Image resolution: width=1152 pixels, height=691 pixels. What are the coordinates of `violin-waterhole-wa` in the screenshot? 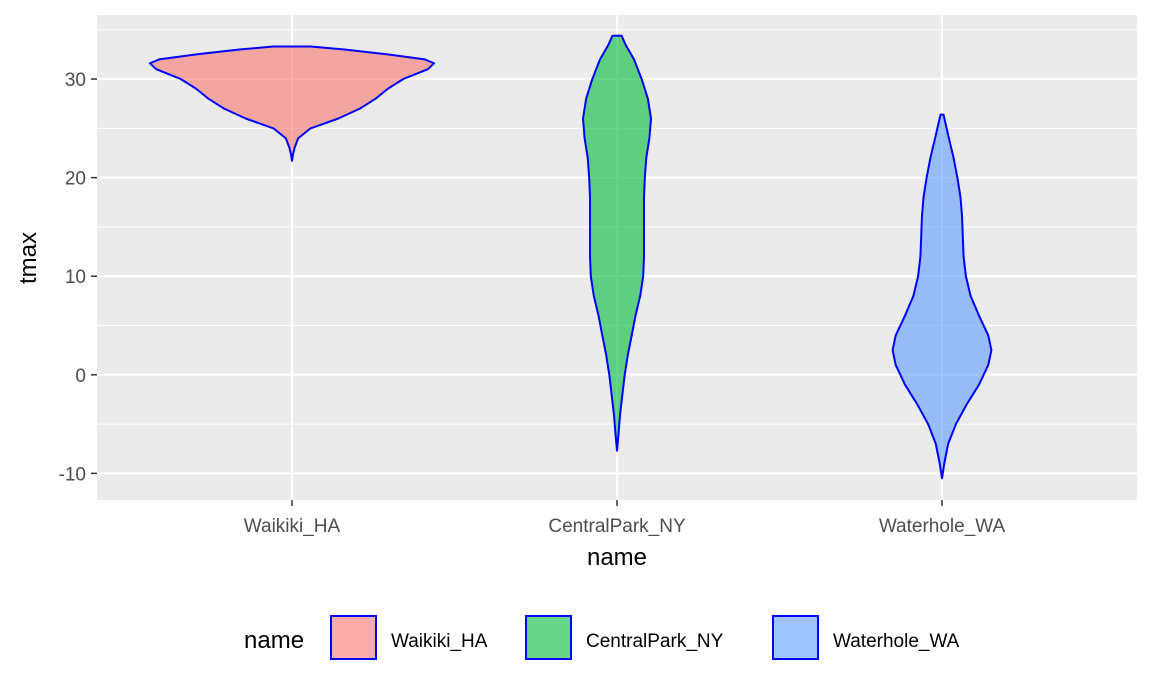 It's located at (942, 296).